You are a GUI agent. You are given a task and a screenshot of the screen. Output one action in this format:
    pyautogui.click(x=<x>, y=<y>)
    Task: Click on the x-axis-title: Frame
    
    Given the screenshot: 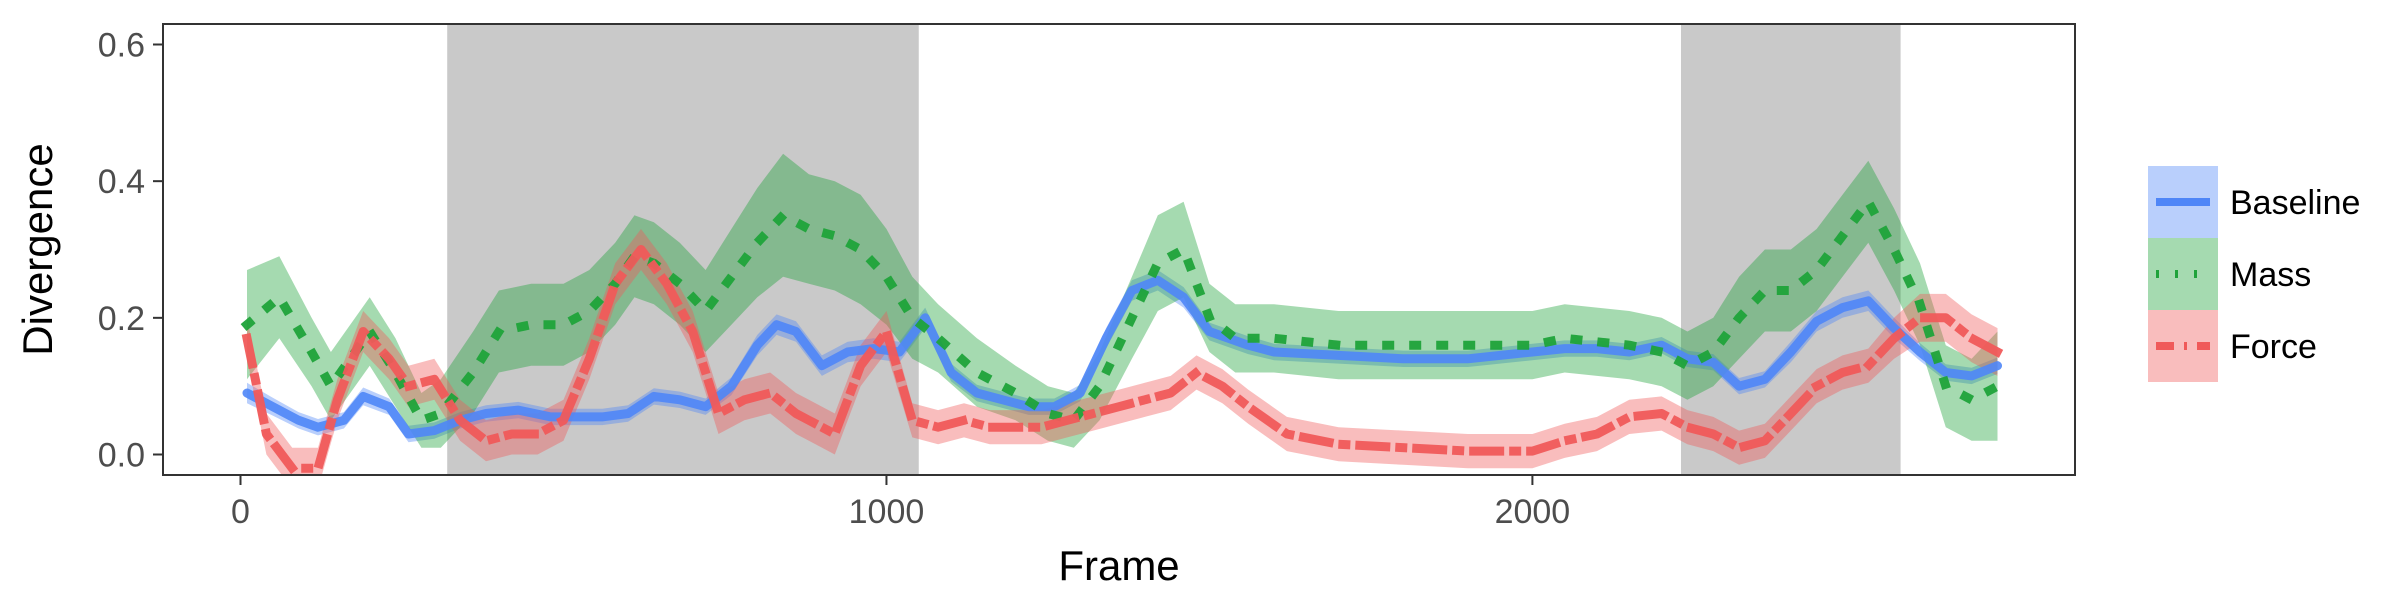 What is the action you would take?
    pyautogui.click(x=1118, y=565)
    